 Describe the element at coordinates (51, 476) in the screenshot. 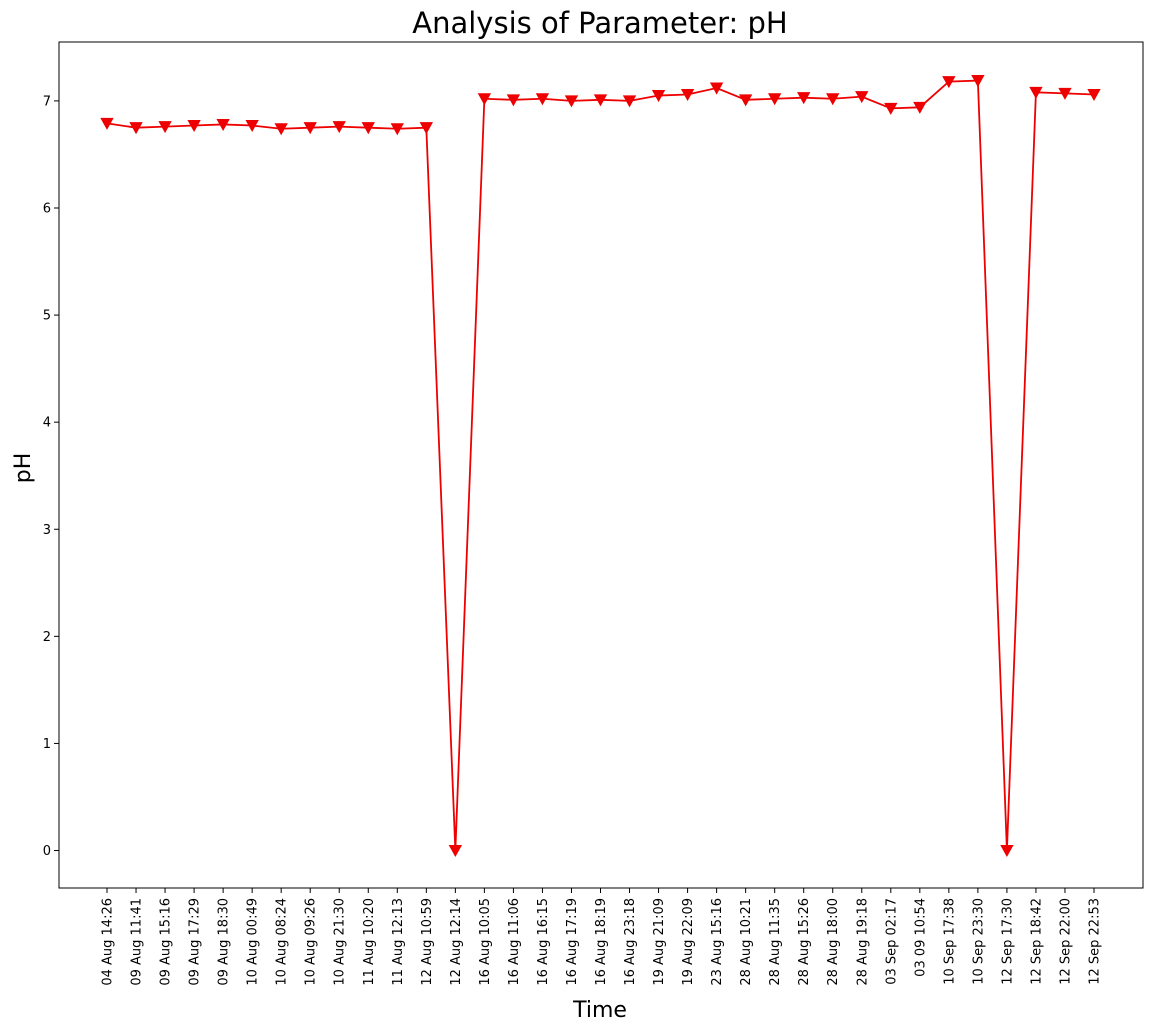

I see `y-axis: 0 1 2 3 4 5 6 7` at that location.